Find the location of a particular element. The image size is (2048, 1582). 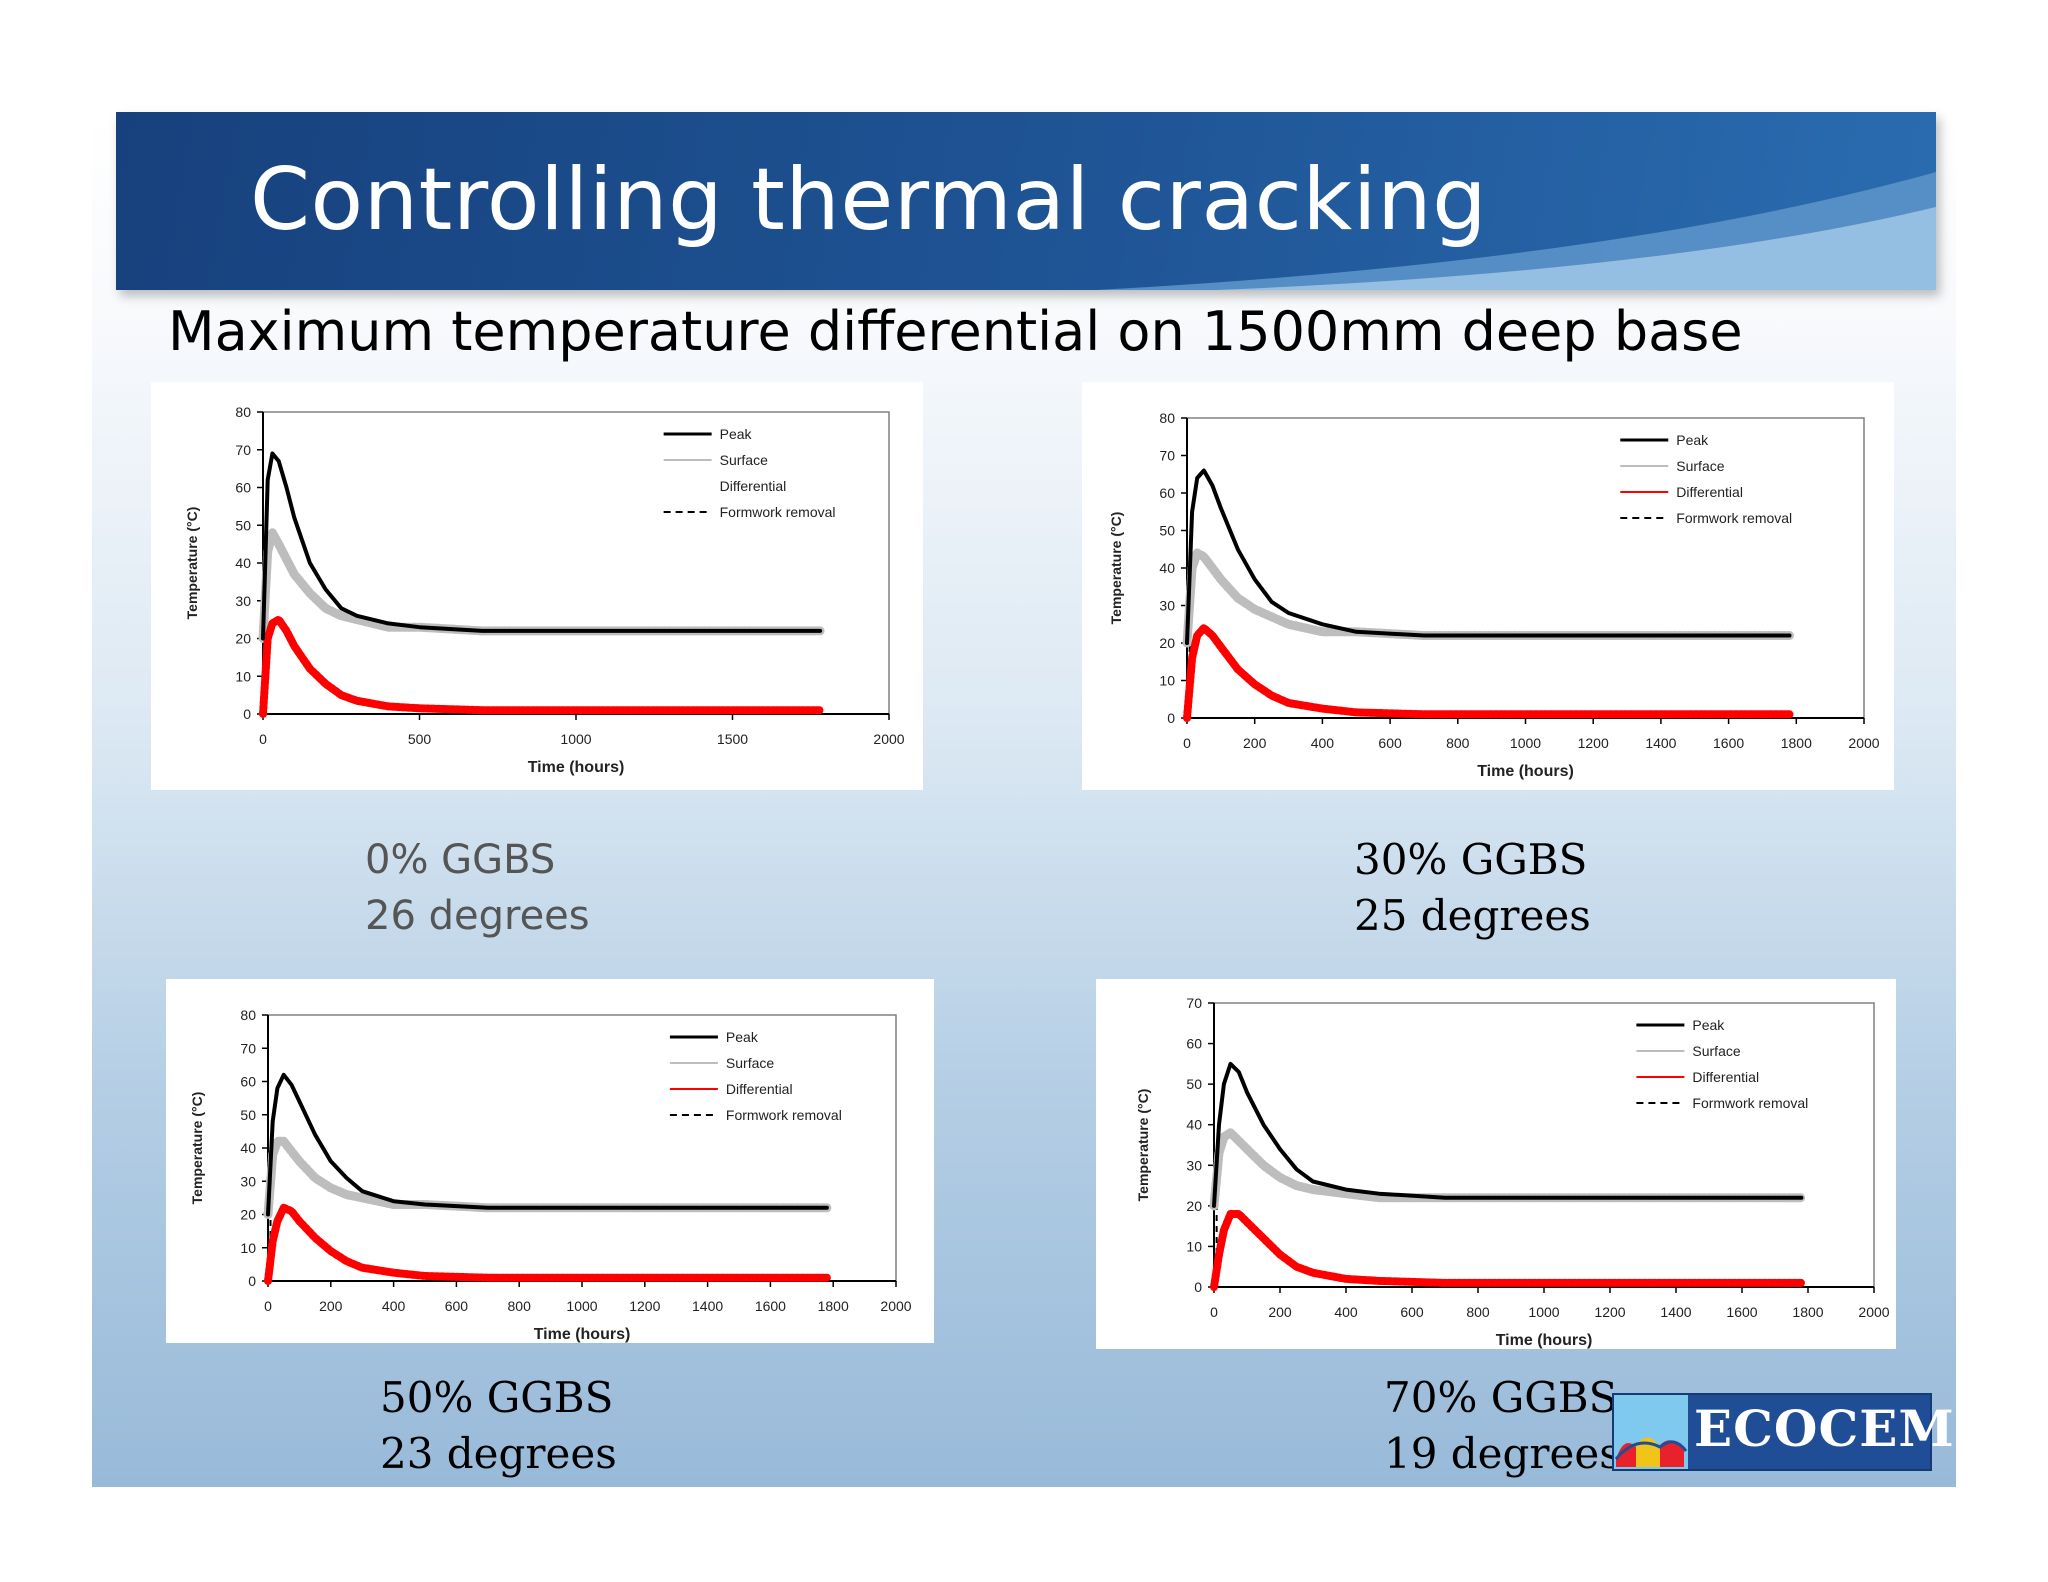

caption-3-degrees: 19 degrees is located at coordinates (1502, 1453).